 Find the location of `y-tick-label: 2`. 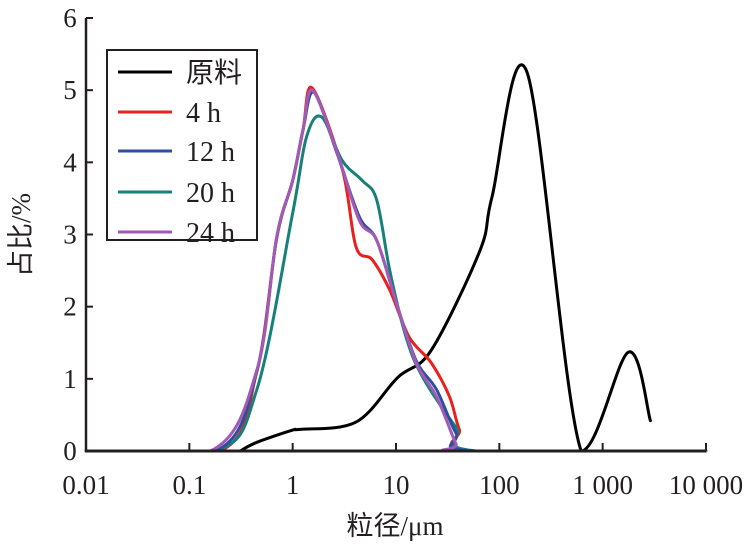

y-tick-label: 2 is located at coordinates (70, 307).